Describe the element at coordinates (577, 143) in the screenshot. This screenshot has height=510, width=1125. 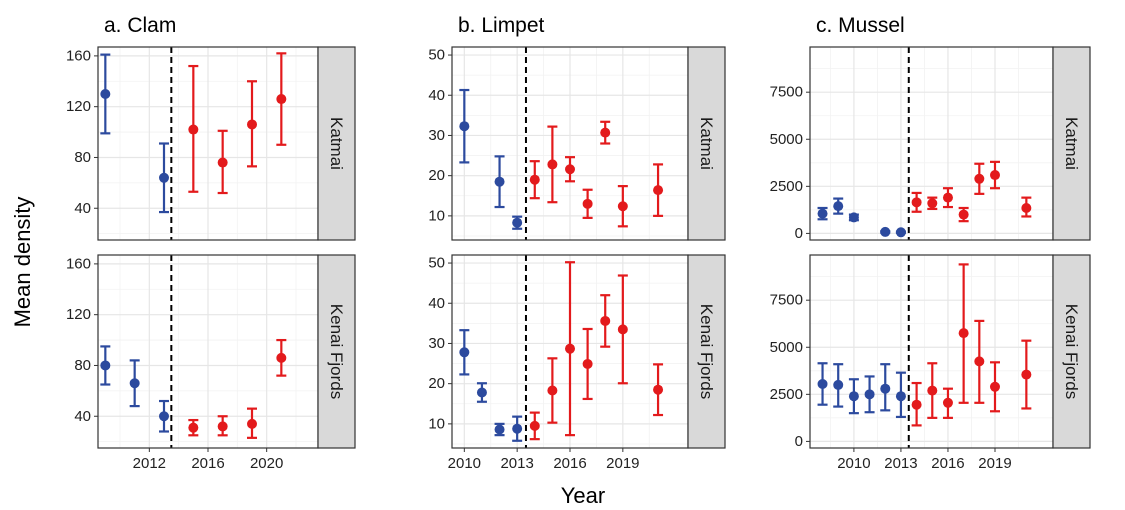
I see `panel-2-row-1: Katmai 10 20 30 40 50` at that location.